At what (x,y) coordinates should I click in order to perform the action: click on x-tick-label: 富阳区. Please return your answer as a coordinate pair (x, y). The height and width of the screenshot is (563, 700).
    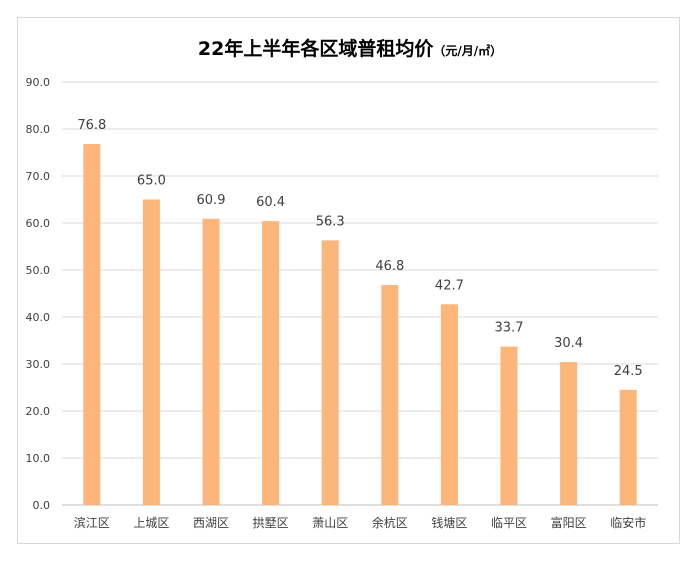
    Looking at the image, I should click on (569, 522).